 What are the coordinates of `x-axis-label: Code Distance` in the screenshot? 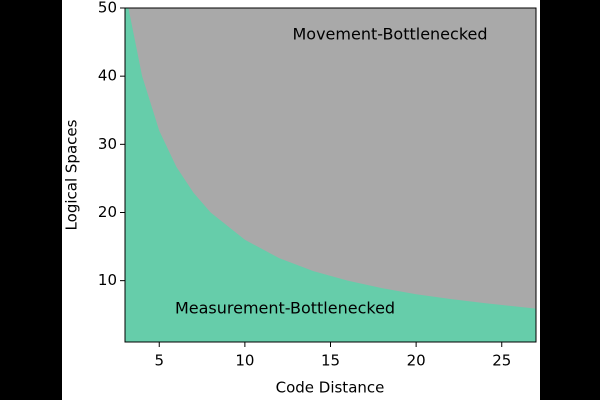 It's located at (330, 388).